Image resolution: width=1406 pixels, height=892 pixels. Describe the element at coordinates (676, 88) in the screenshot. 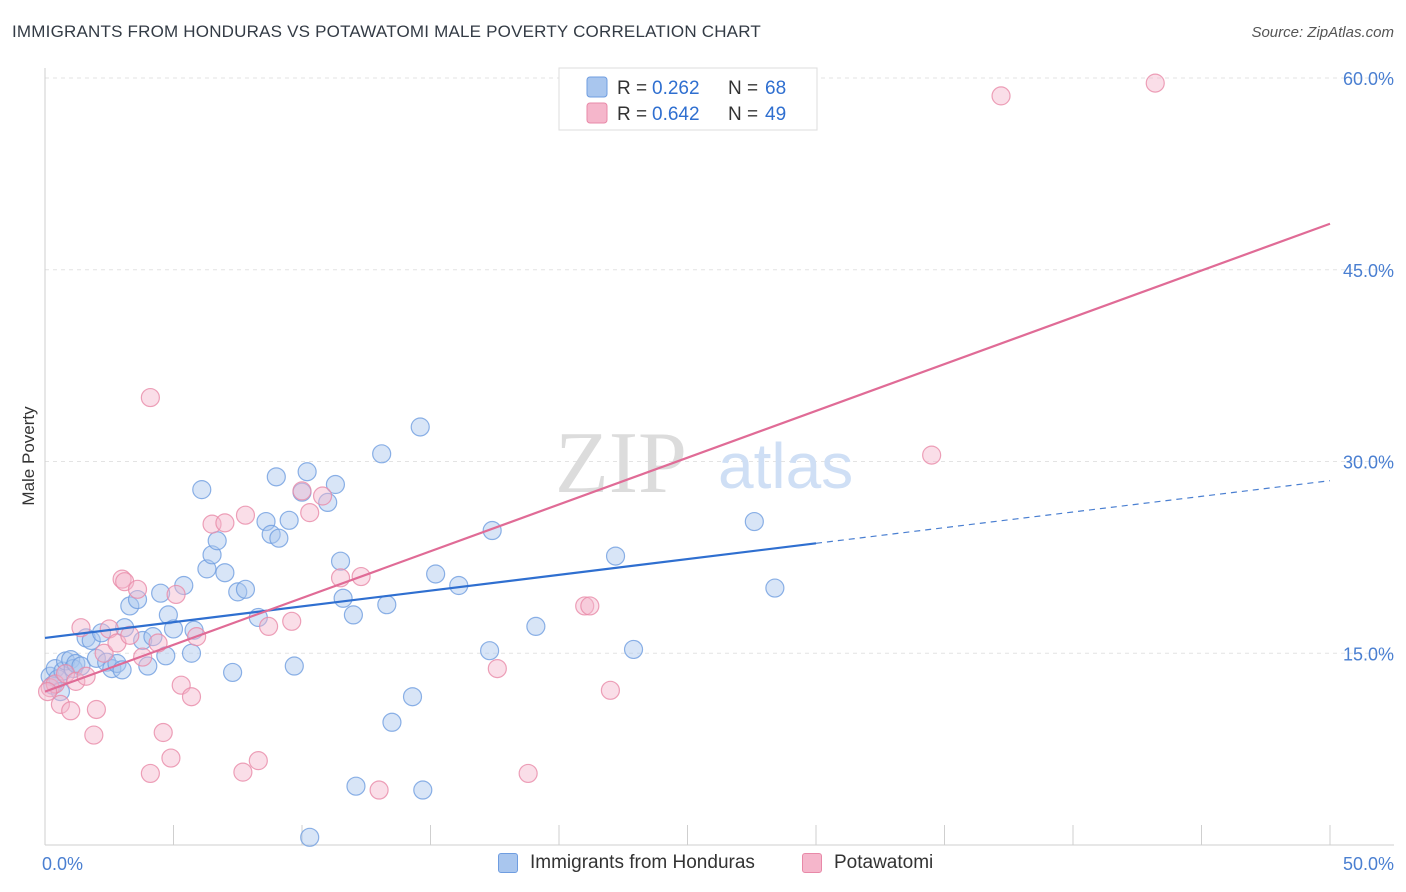

I see `legend-r-value-1: 0.262` at that location.